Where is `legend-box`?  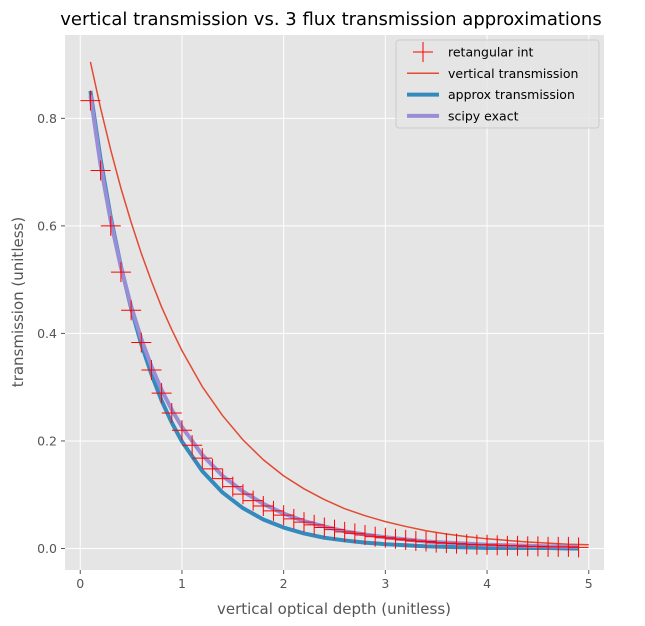
legend-box is located at coordinates (497, 84).